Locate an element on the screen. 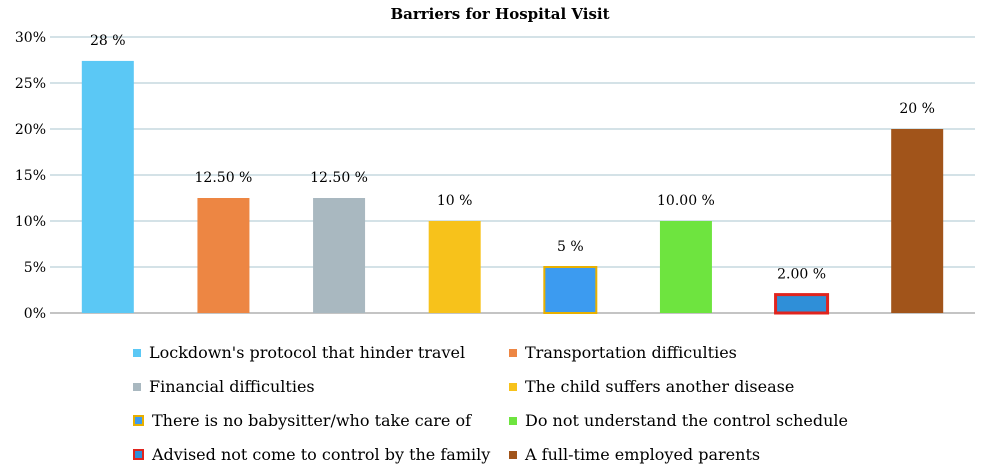  y-tick-label: 20% is located at coordinates (30, 130).